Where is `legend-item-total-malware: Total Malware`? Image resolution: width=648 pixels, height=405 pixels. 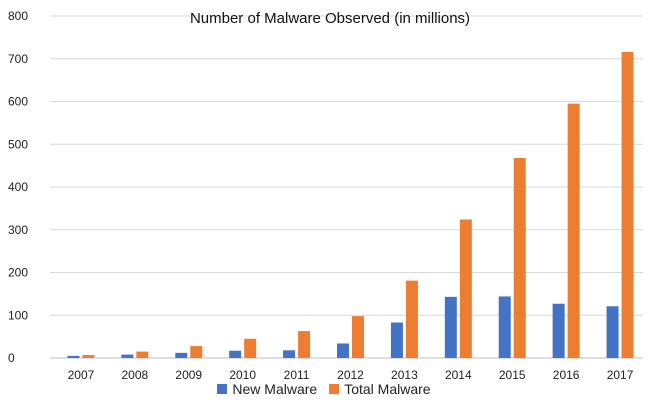
legend-item-total-malware: Total Malware is located at coordinates (380, 389).